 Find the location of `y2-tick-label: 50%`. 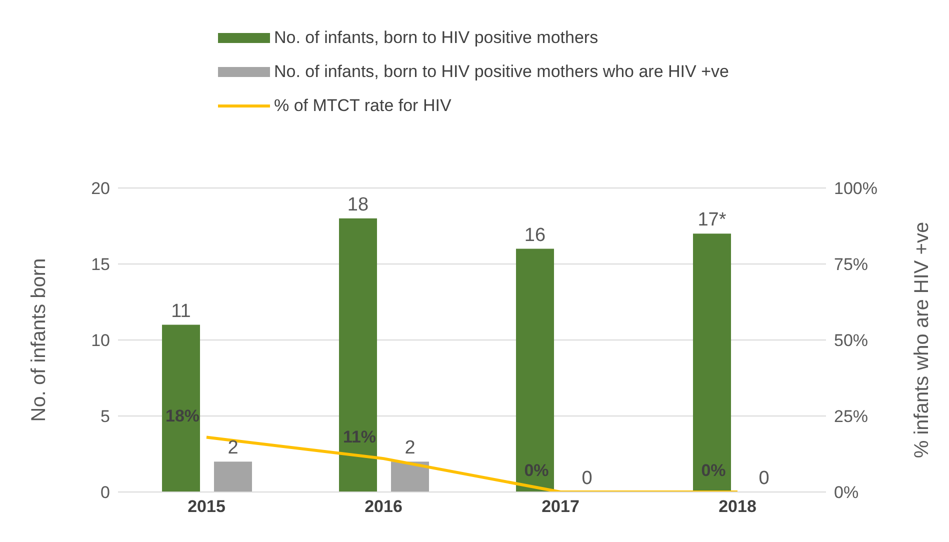

y2-tick-label: 50% is located at coordinates (851, 340).